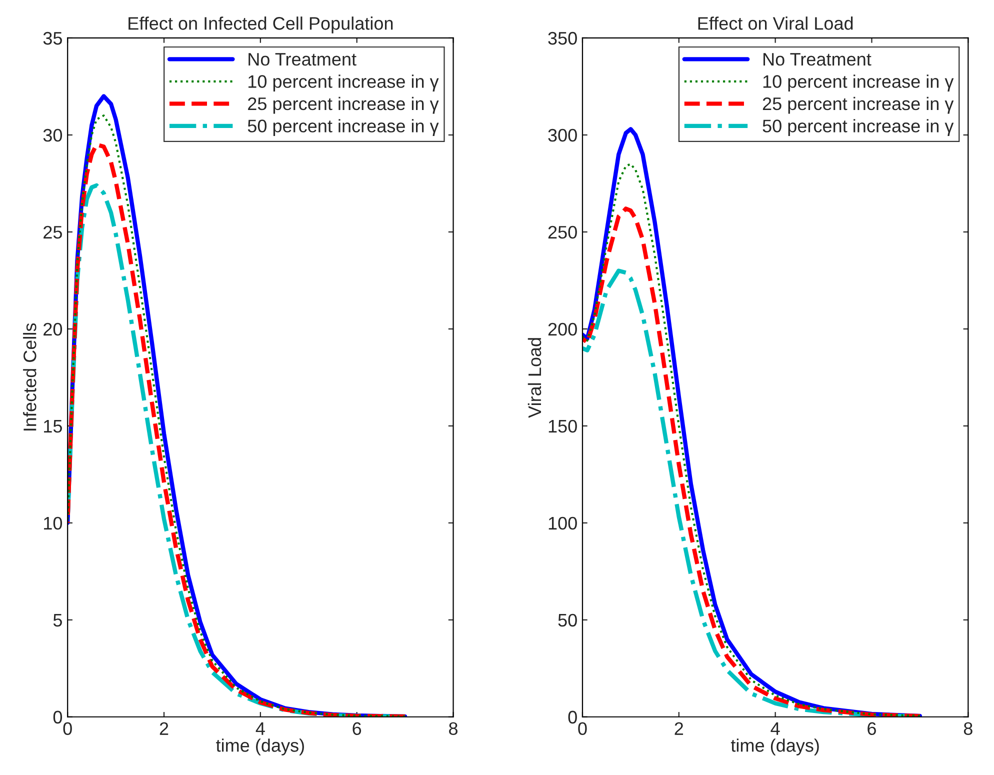  What do you see at coordinates (562, 329) in the screenshot?
I see `y-tick-label: 200` at bounding box center [562, 329].